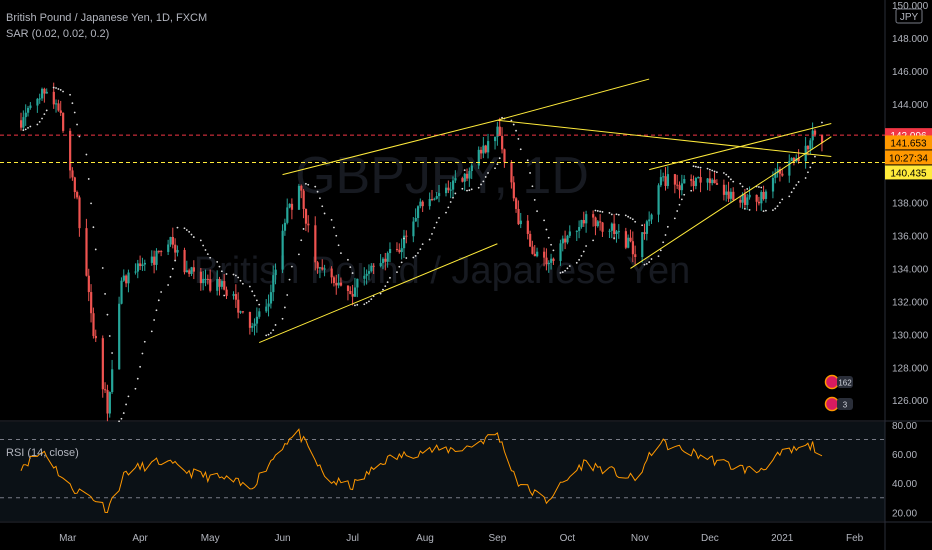 The height and width of the screenshot is (550, 932). Describe the element at coordinates (904, 484) in the screenshot. I see `rsi-tick-label: 40.00` at that location.